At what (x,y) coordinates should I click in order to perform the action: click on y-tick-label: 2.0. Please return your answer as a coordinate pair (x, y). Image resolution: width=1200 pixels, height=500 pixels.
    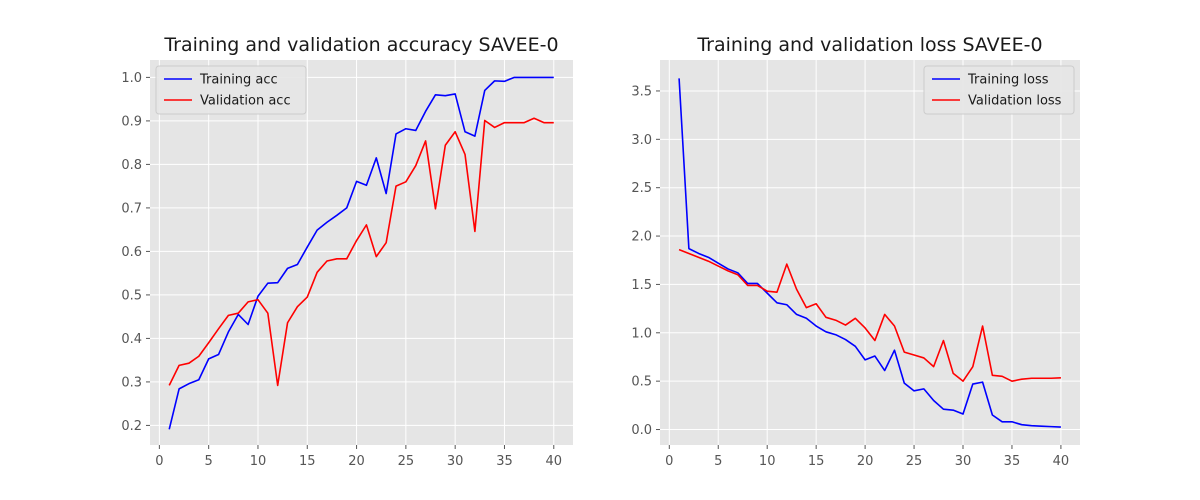
    Looking at the image, I should click on (641, 237).